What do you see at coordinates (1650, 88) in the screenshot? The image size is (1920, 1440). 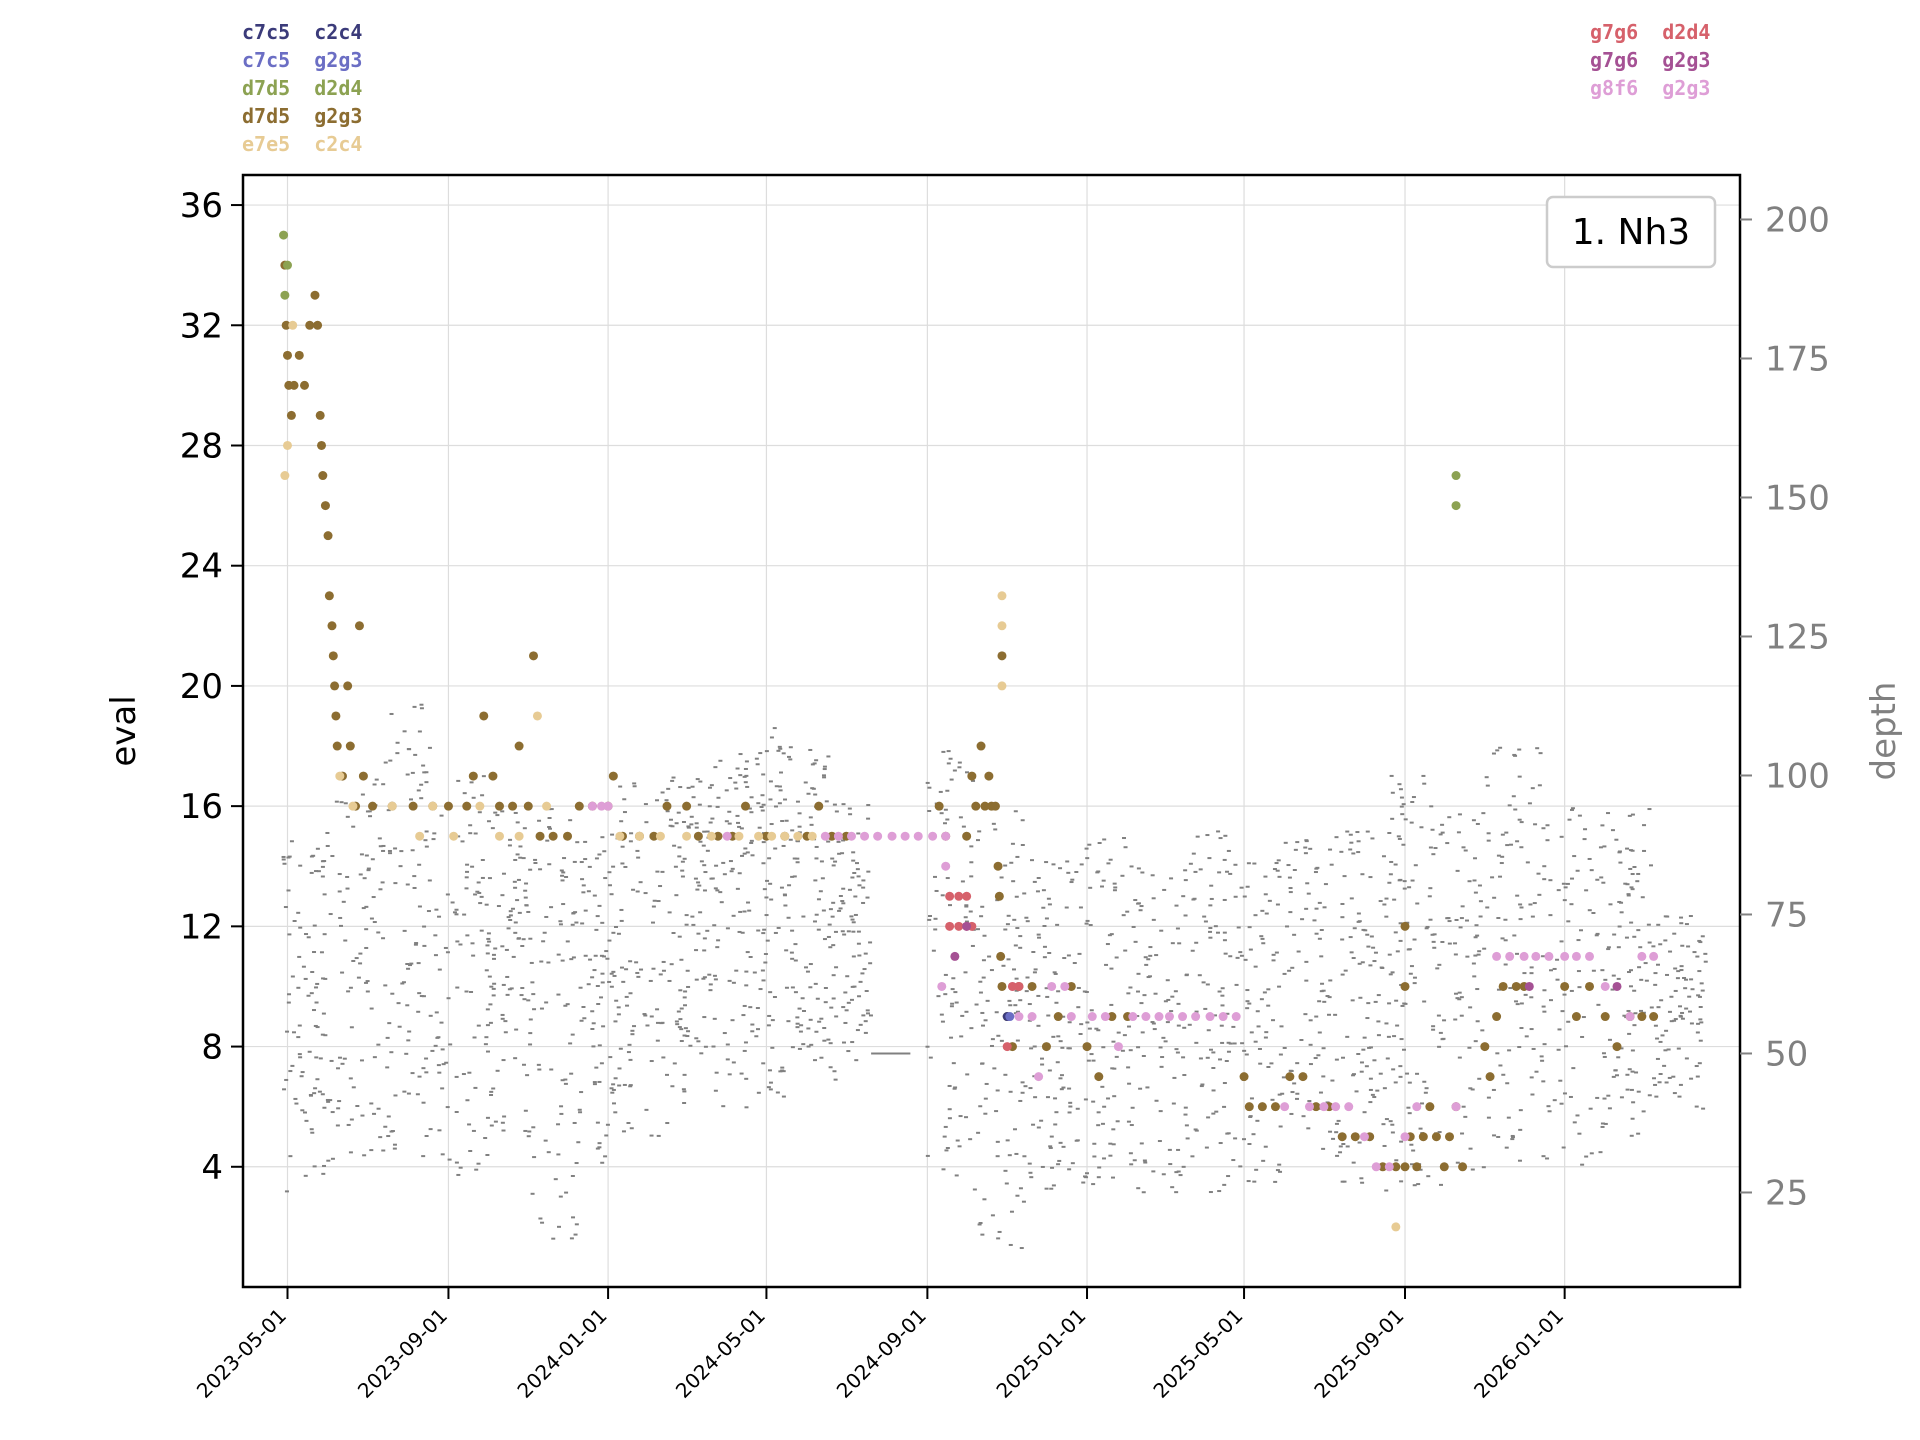 I see `legend-entry: g8f6 g2g3` at bounding box center [1650, 88].